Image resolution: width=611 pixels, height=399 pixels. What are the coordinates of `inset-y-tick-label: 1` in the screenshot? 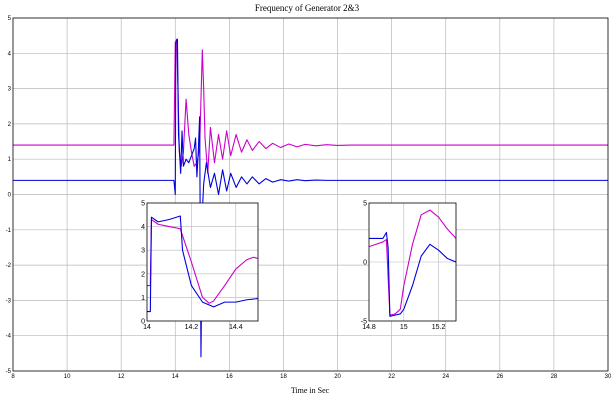 It's located at (143, 298).